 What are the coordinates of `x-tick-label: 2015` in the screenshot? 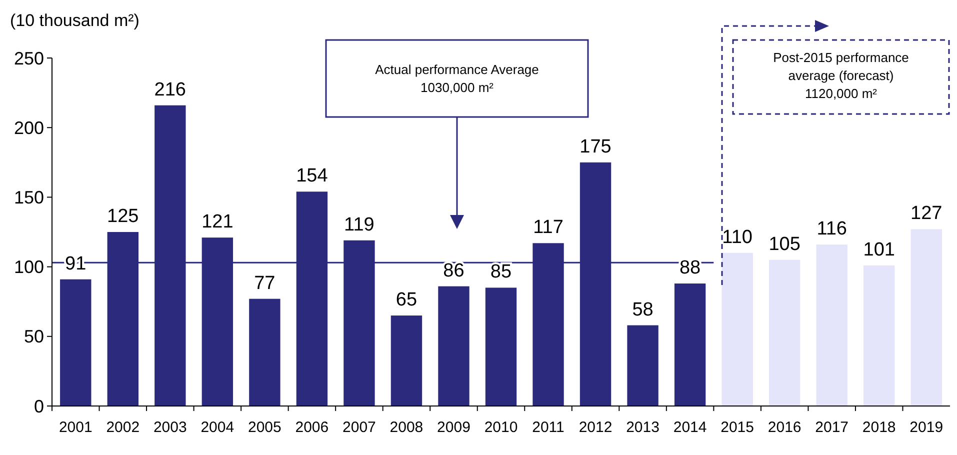 It's located at (737, 427).